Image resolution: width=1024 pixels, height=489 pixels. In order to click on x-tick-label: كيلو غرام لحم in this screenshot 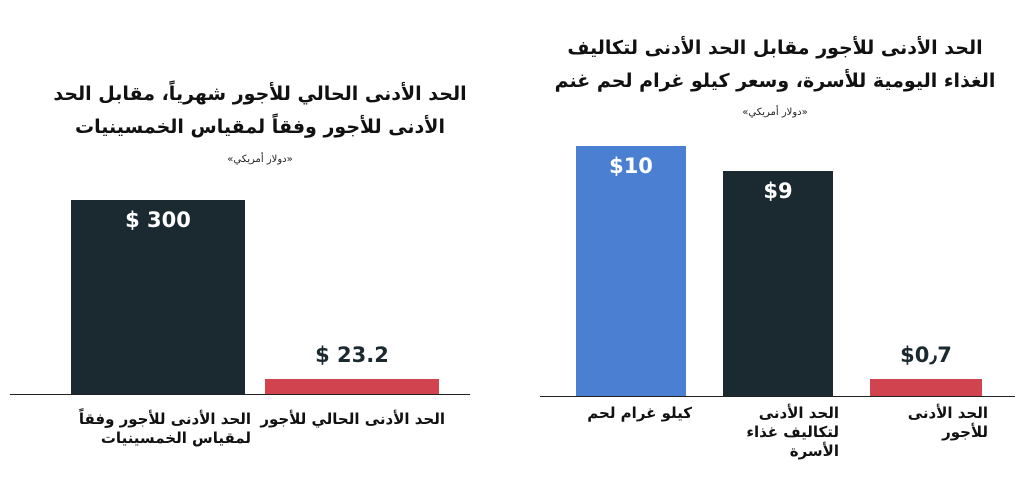, I will do `click(639, 413)`.